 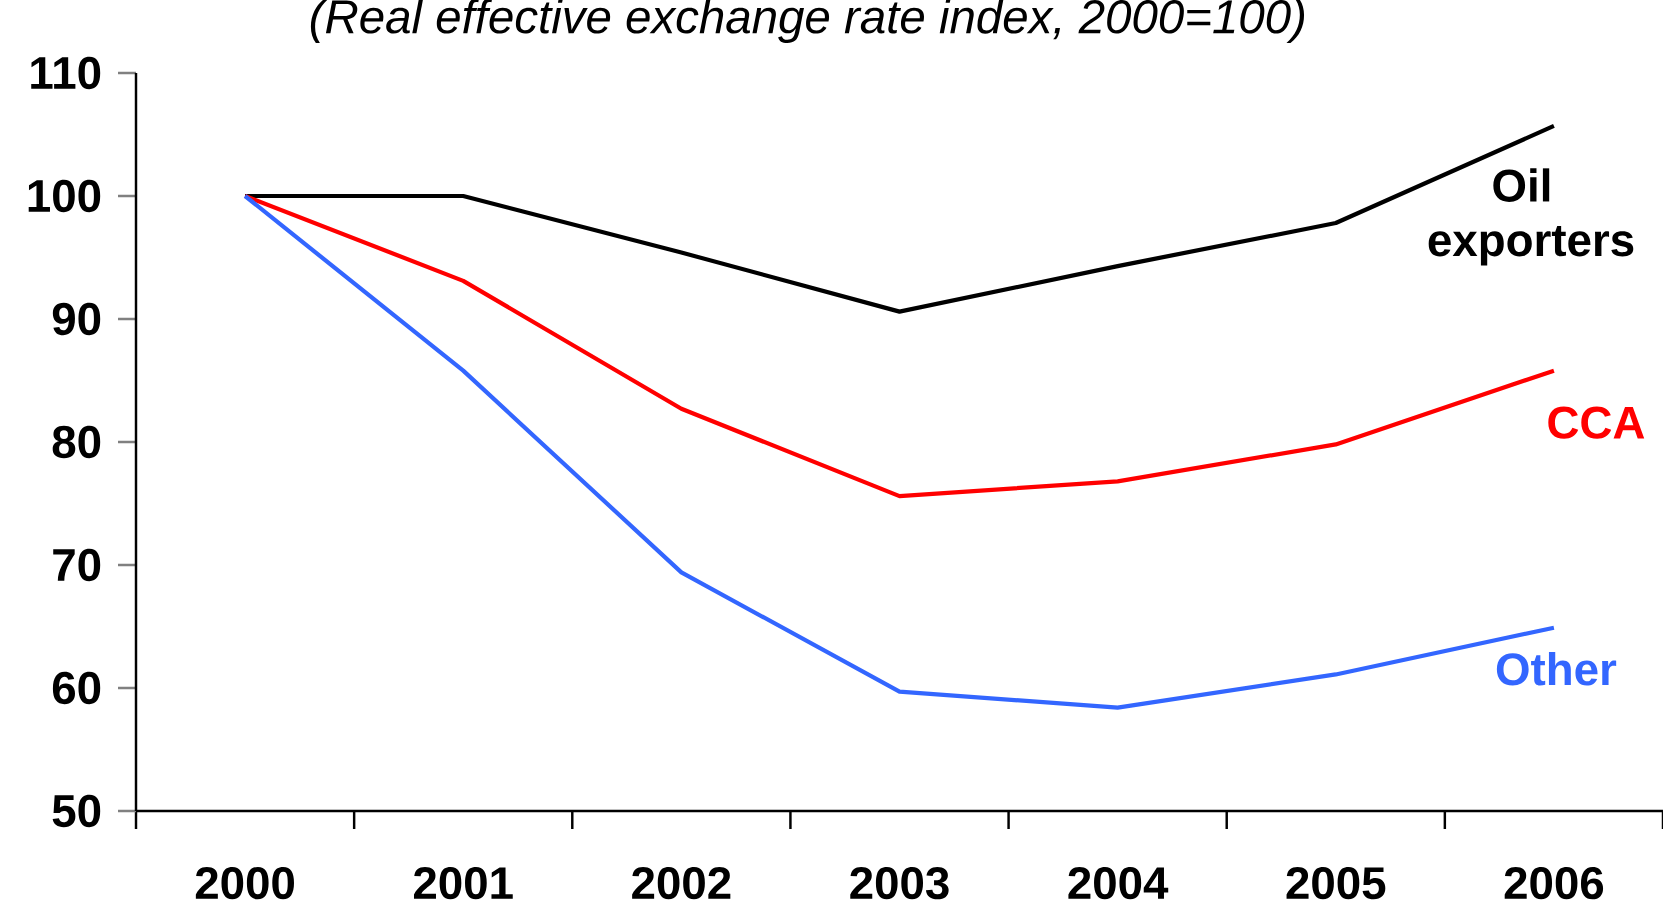 What do you see at coordinates (463, 883) in the screenshot?
I see `x-tick-label: 2001` at bounding box center [463, 883].